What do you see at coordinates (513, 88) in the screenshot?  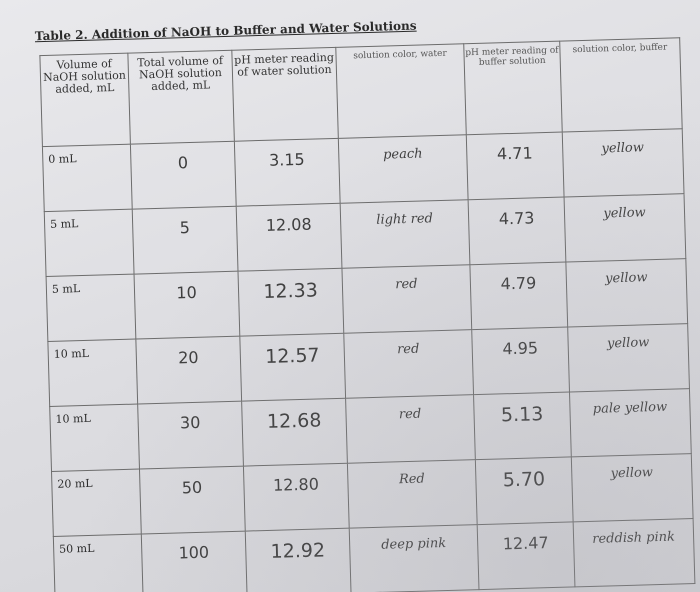 I see `header-ph-buffer: pH meter reading of buffer solution` at bounding box center [513, 88].